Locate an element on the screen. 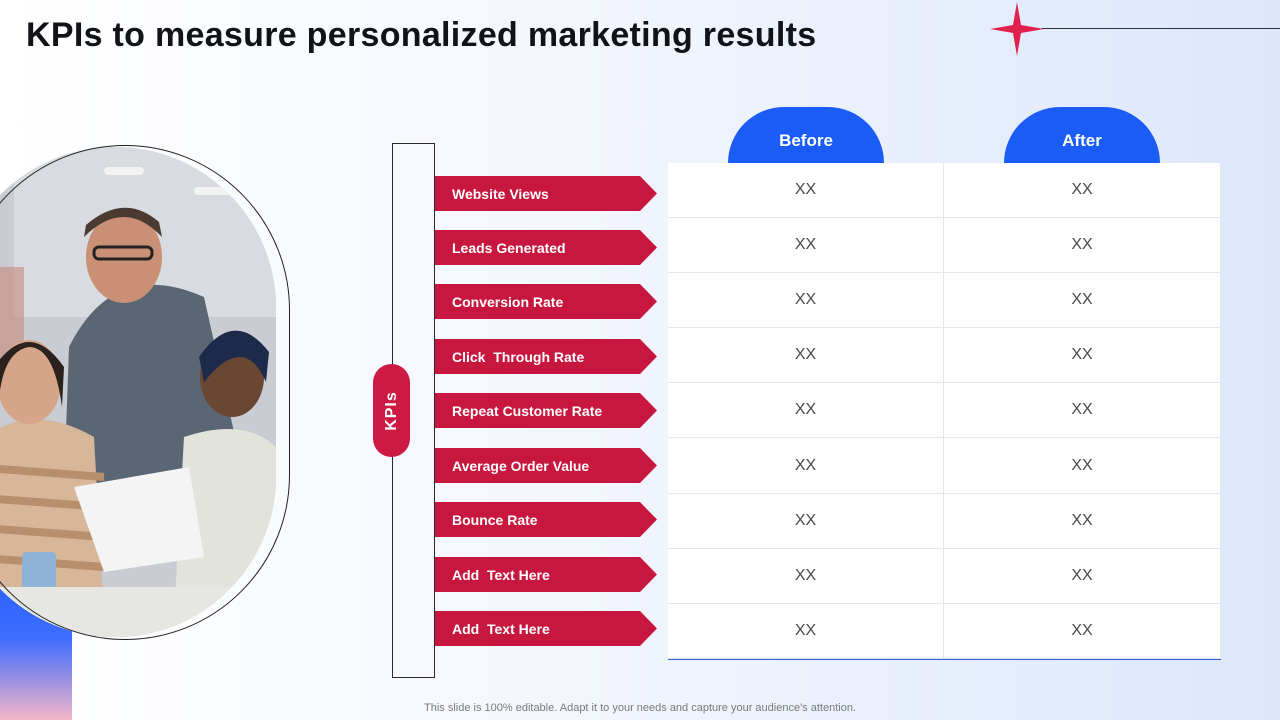 The width and height of the screenshot is (1280, 720). decor-line is located at coordinates (1161, 28).